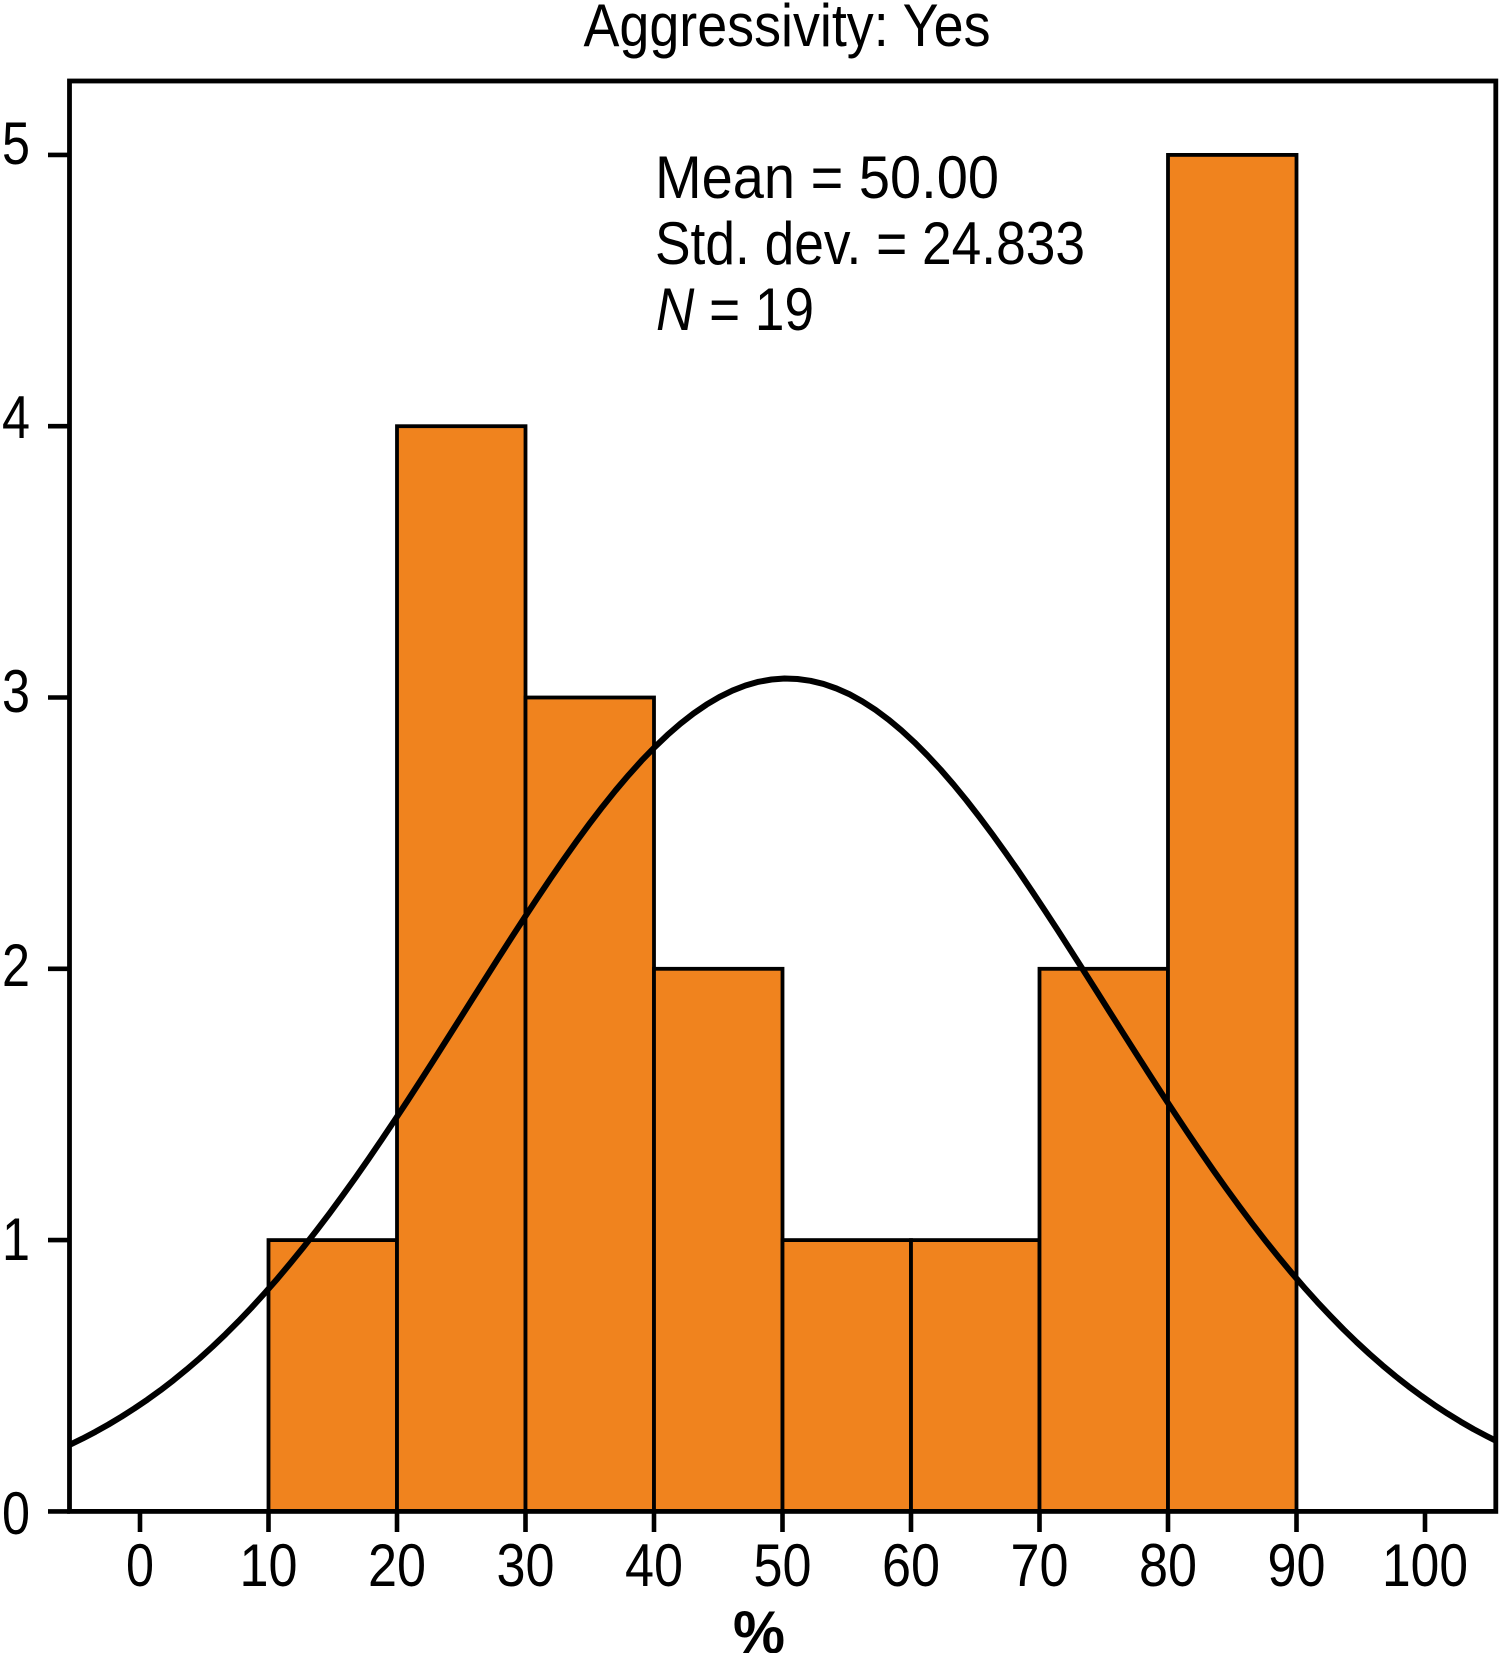  What do you see at coordinates (870, 243) in the screenshot?
I see `svg-text: Std. dev. = 24.833` at bounding box center [870, 243].